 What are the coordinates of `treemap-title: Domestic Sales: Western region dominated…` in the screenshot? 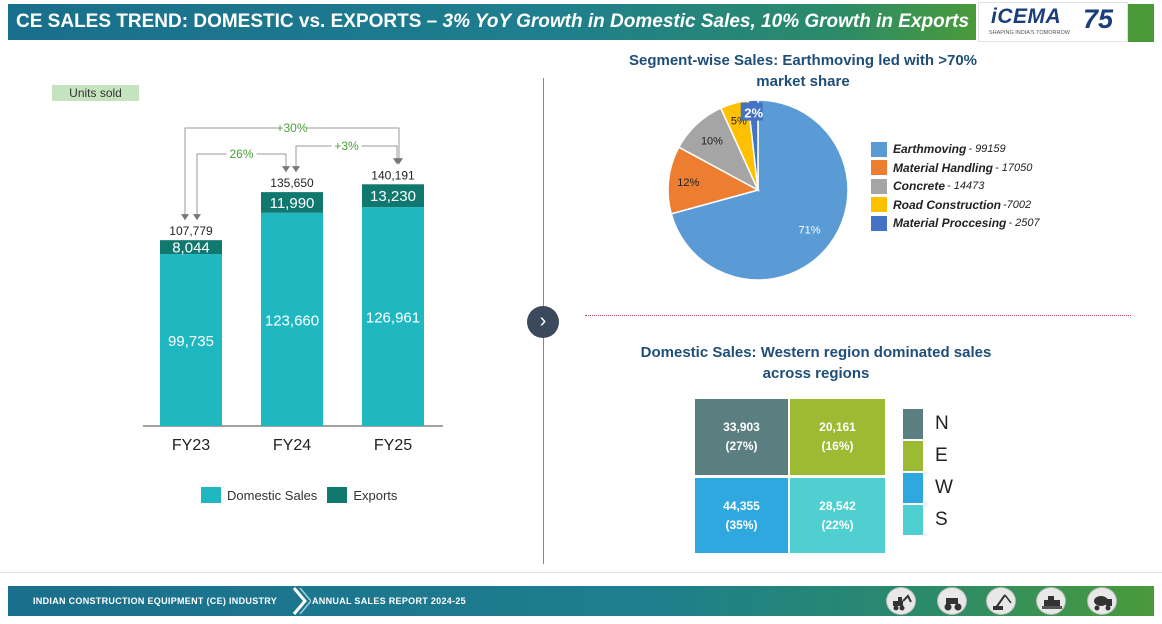 It's located at (816, 363).